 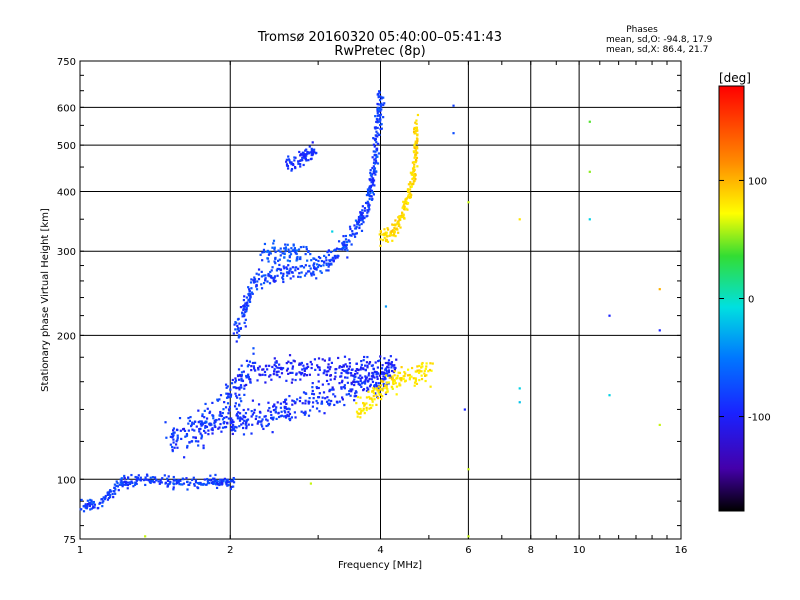 I want to click on x-tick-label: 16, so click(x=681, y=550).